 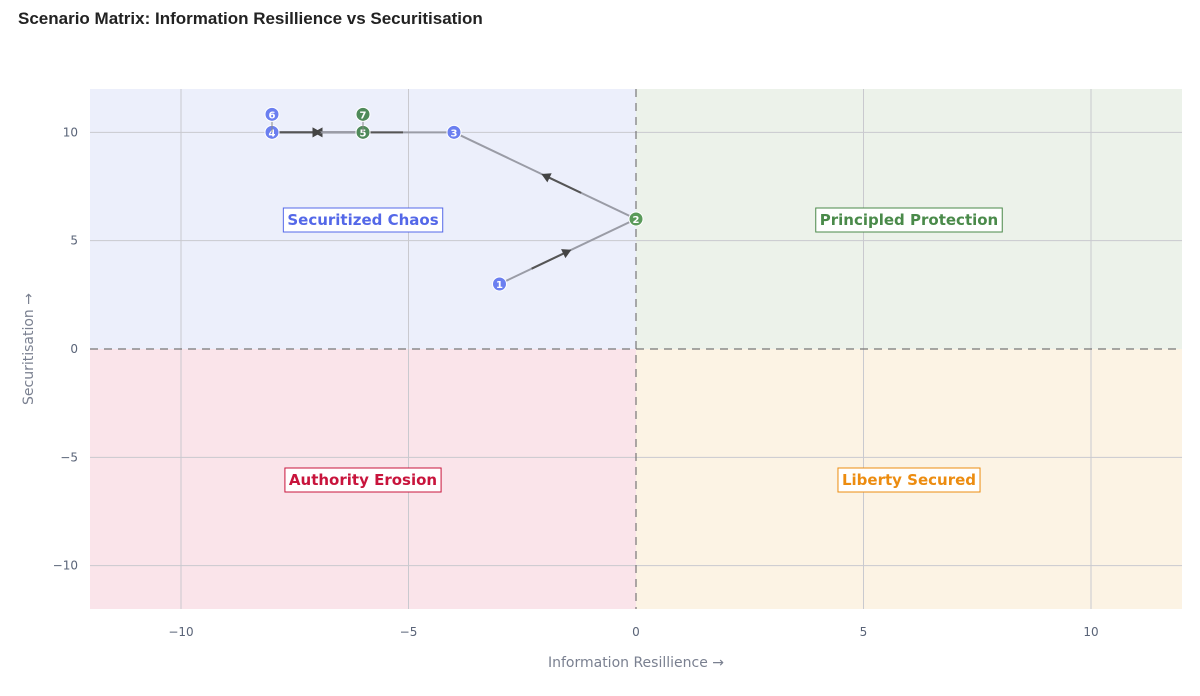 What do you see at coordinates (1090, 632) in the screenshot?
I see `x-tick-label: 10` at bounding box center [1090, 632].